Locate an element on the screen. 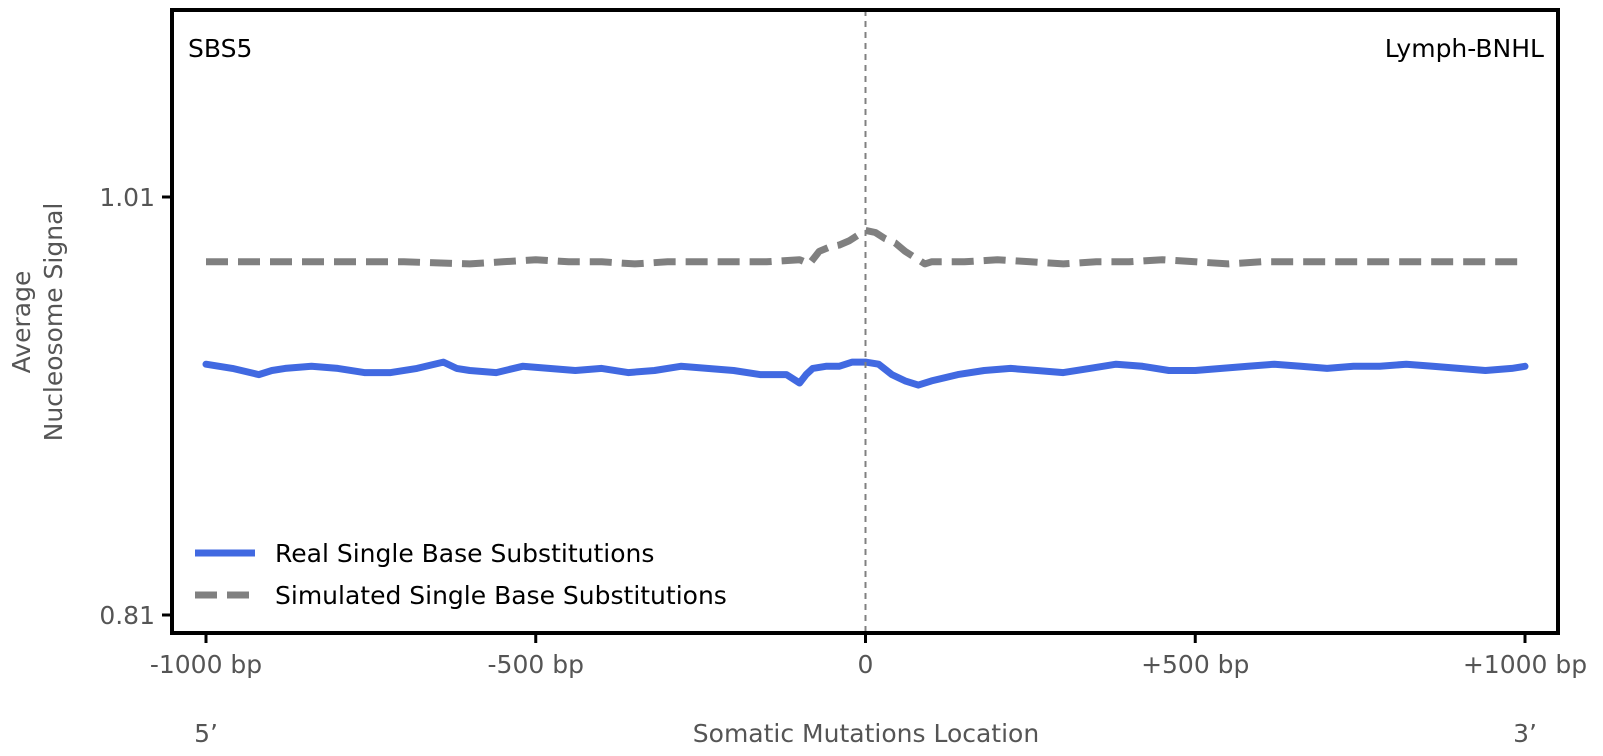 The image size is (1603, 756). signature-label: SBS5 is located at coordinates (220, 48).